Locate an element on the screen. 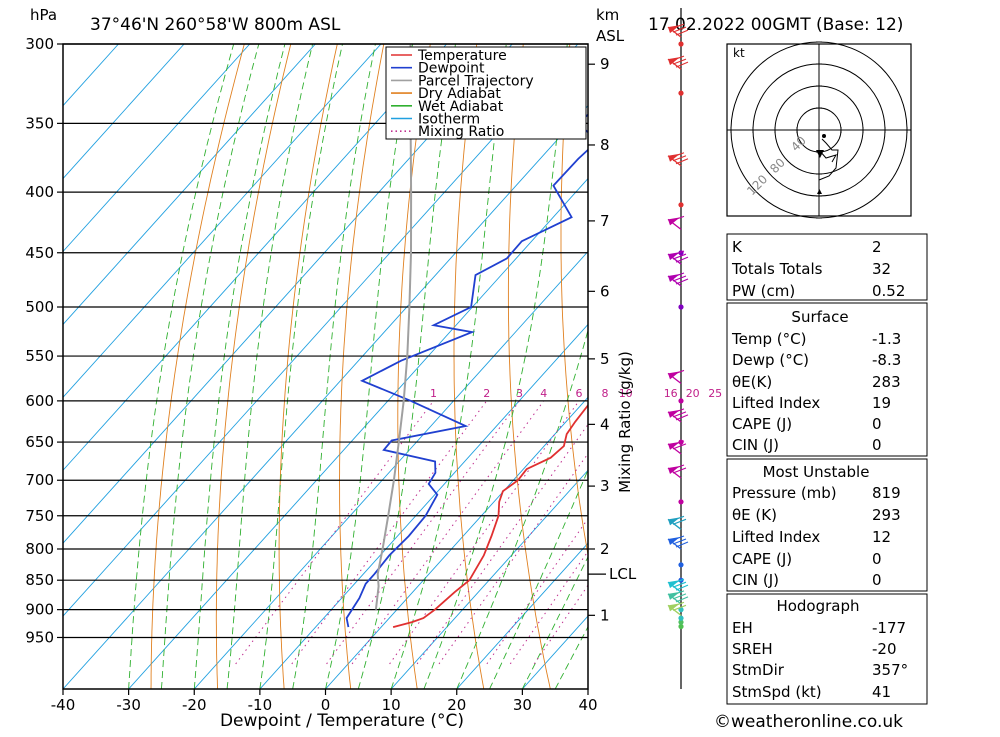 This screenshot has height=737, width=1000. mixing-ratio-label: 20 is located at coordinates (693, 393).